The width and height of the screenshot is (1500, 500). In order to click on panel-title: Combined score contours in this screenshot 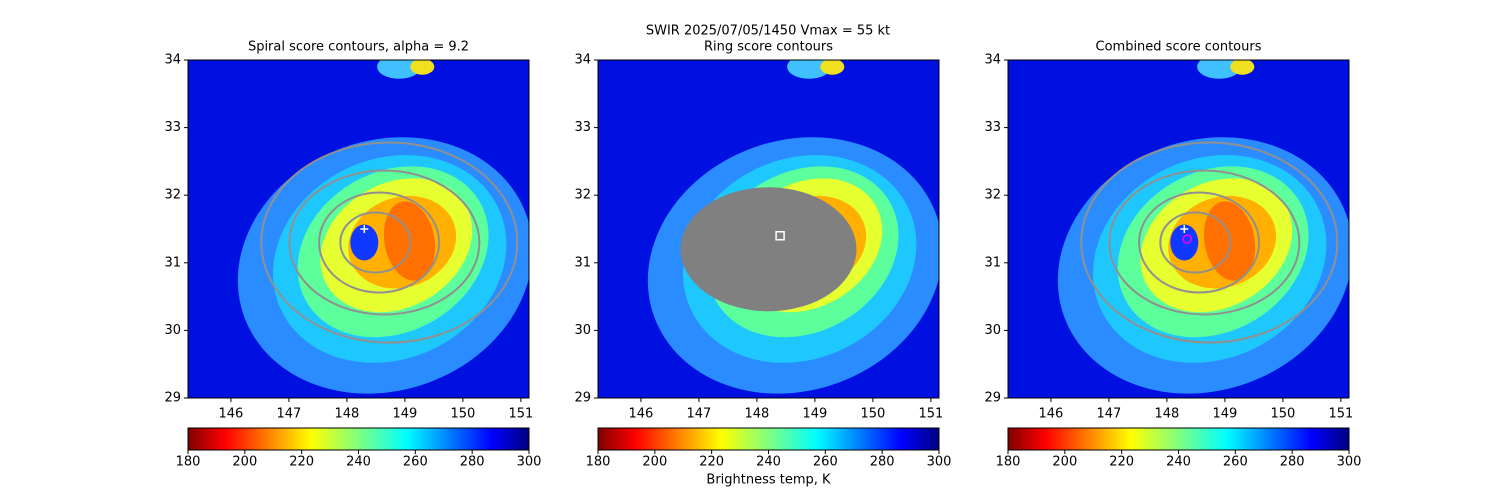, I will do `click(1179, 47)`.